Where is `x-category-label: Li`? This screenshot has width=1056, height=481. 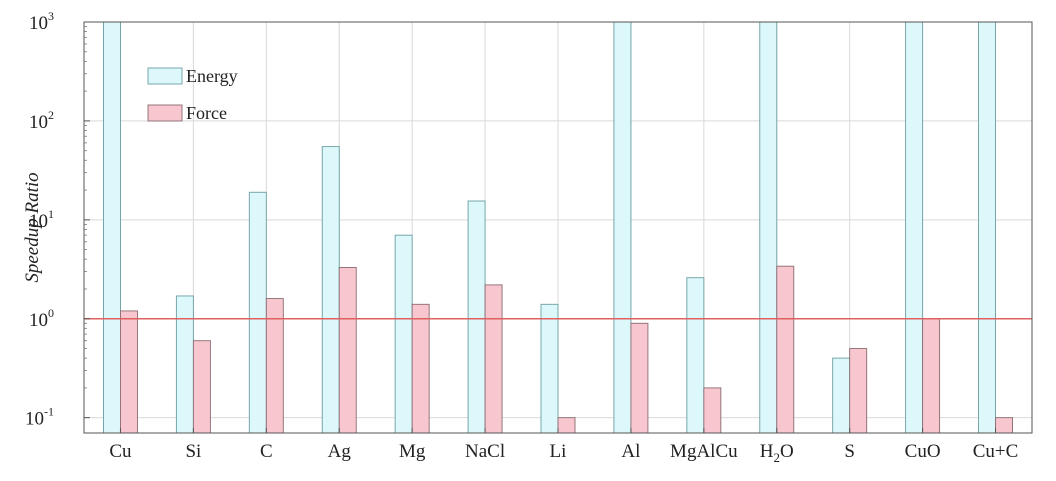 x-category-label: Li is located at coordinates (558, 451).